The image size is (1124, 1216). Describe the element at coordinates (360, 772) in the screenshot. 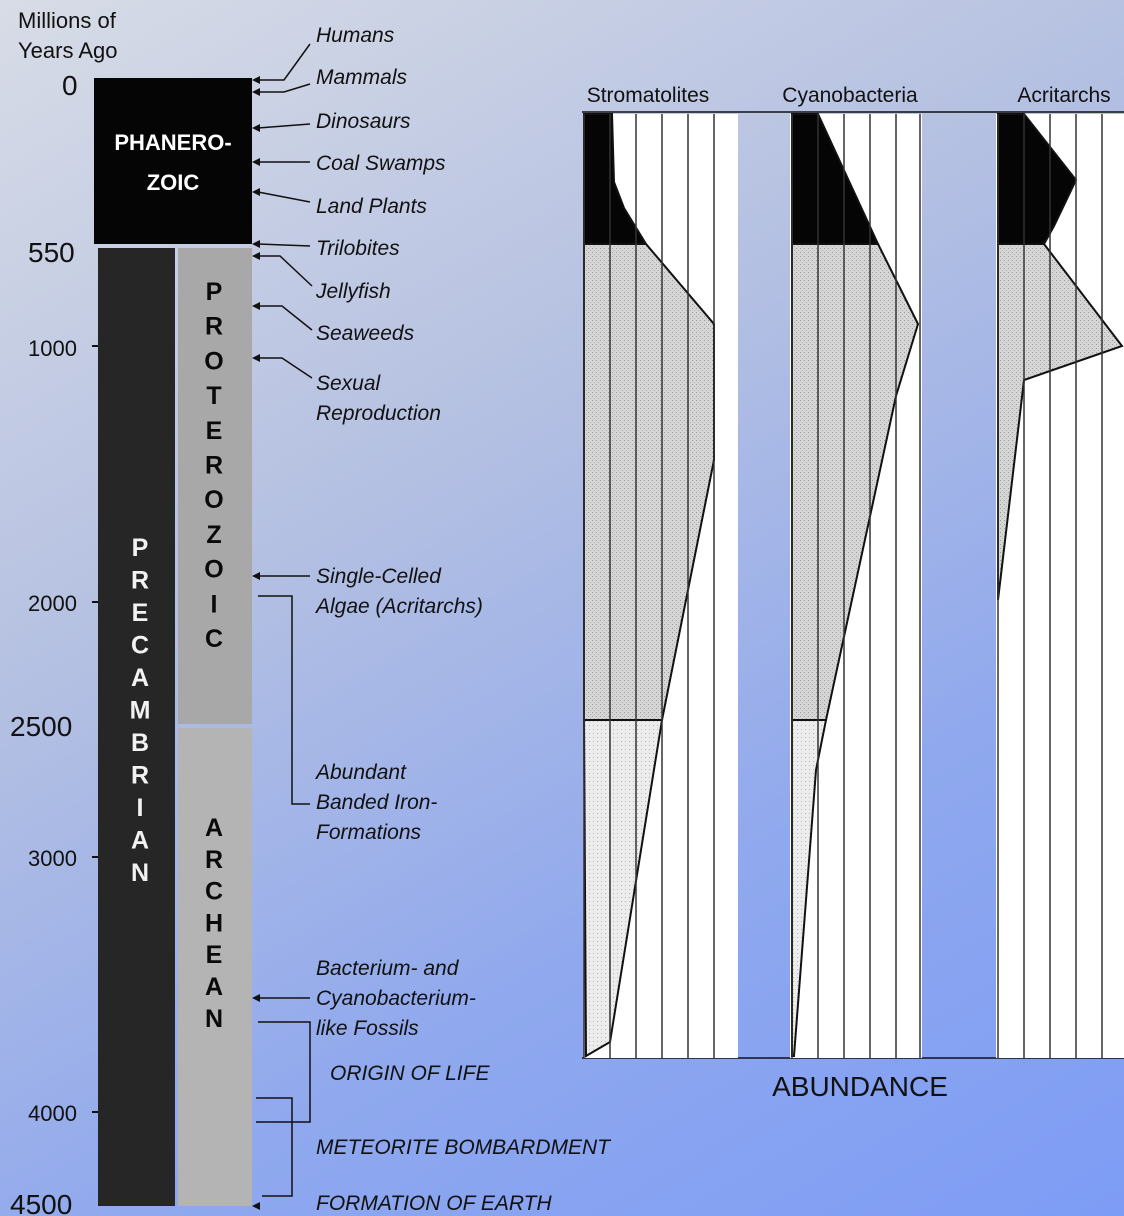

I see `event-banded-iron-line1: Abundant` at that location.